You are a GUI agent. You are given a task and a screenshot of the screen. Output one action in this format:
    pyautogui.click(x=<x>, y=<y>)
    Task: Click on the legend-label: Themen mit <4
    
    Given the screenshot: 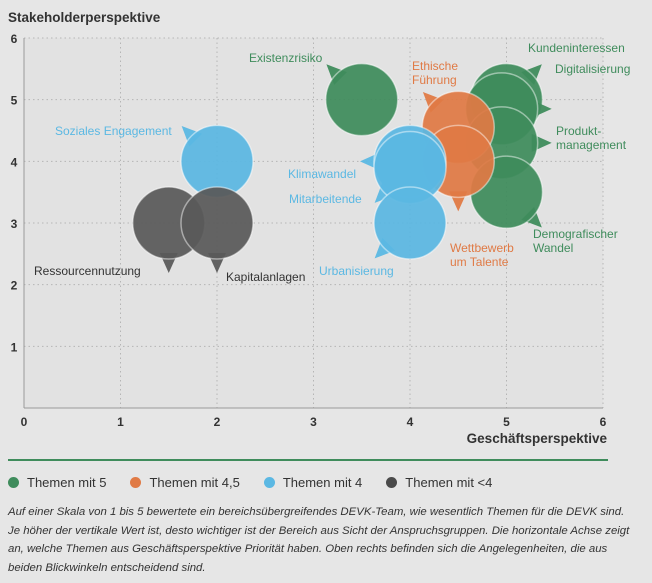 What is the action you would take?
    pyautogui.click(x=449, y=482)
    